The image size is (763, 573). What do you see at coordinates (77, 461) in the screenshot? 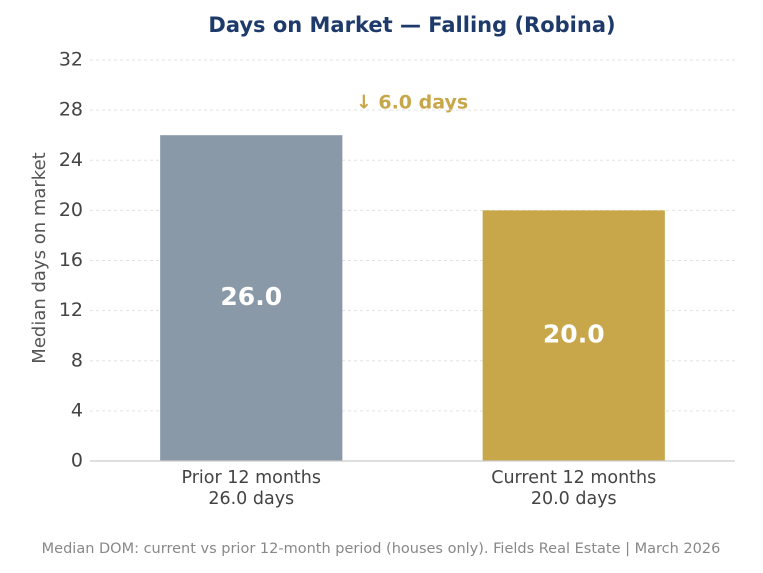
I see `y-tick-label: 0` at bounding box center [77, 461].